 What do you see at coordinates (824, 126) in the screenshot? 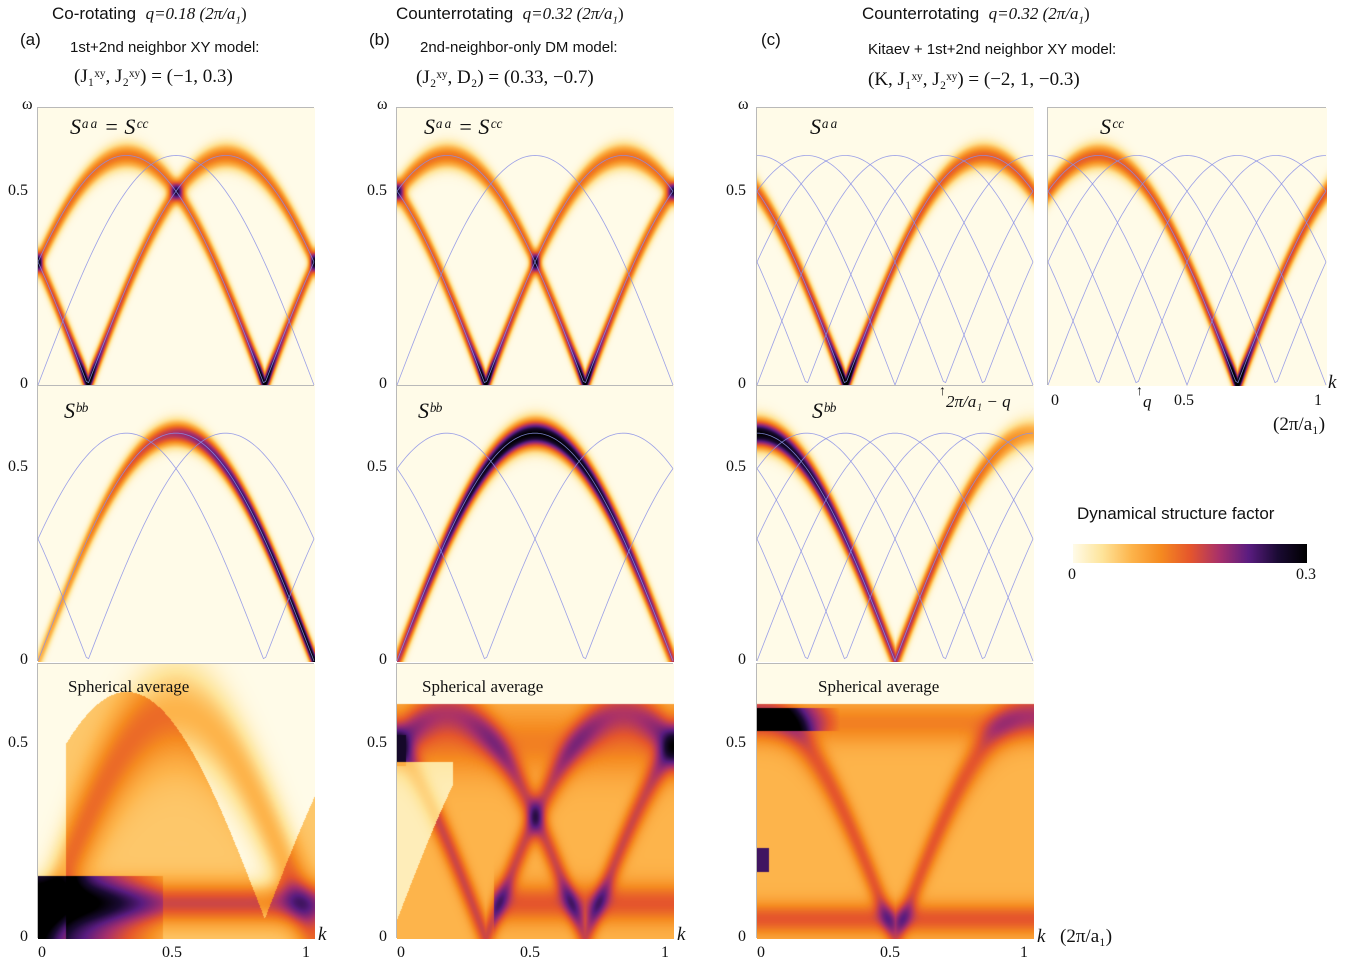
I see `label-c-saa: Sᵃᵃ` at bounding box center [824, 126].